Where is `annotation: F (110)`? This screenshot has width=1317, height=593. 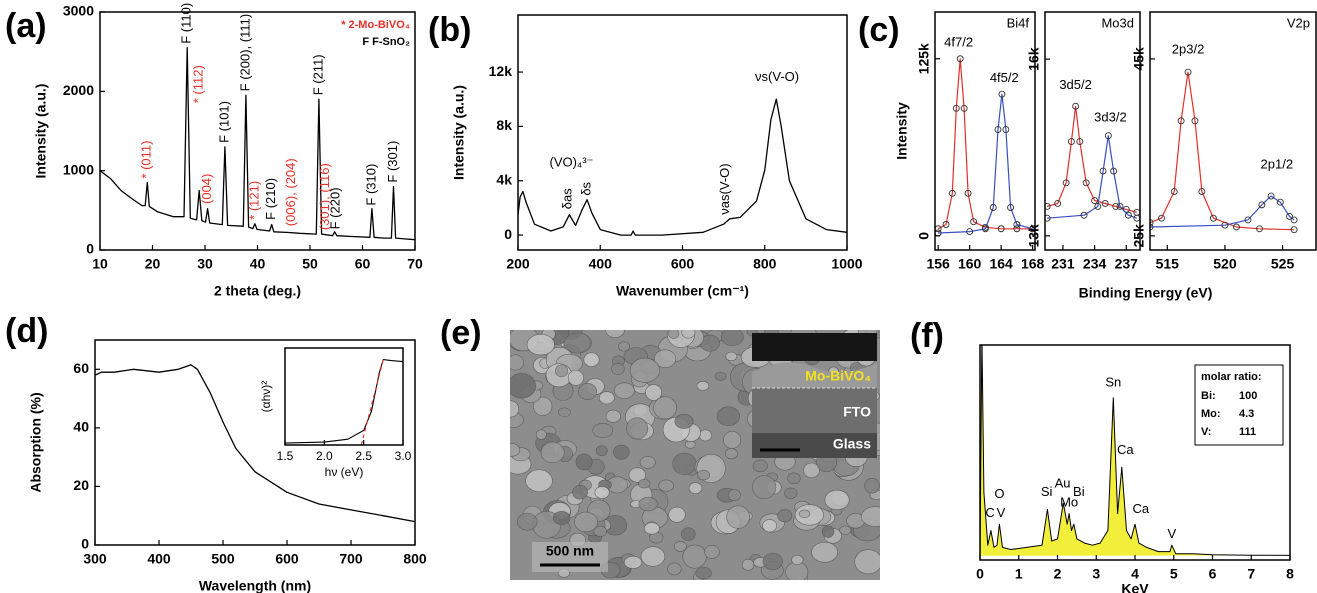
annotation: F (110) is located at coordinates (186, 23).